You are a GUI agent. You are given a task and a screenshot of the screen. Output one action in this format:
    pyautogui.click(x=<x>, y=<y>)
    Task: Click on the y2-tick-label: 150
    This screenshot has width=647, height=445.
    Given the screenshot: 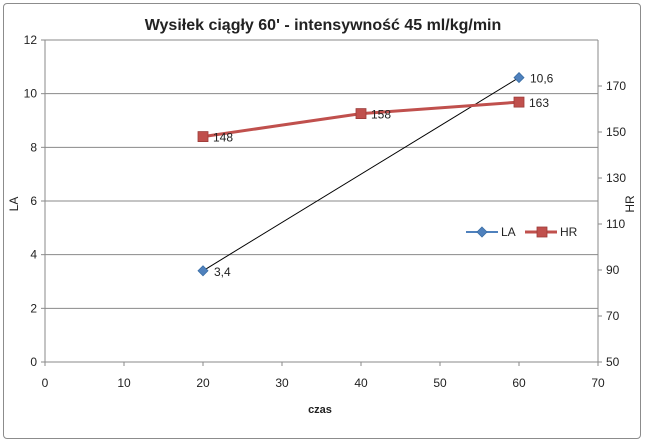 What is the action you would take?
    pyautogui.click(x=616, y=132)
    